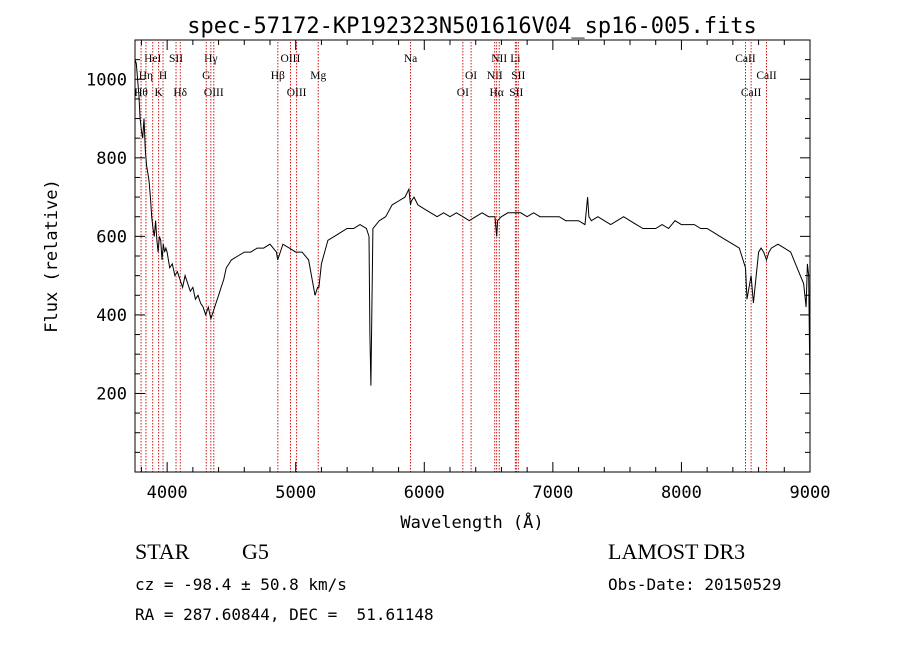  I want to click on spectral-line-label: Hβ, so click(278, 76).